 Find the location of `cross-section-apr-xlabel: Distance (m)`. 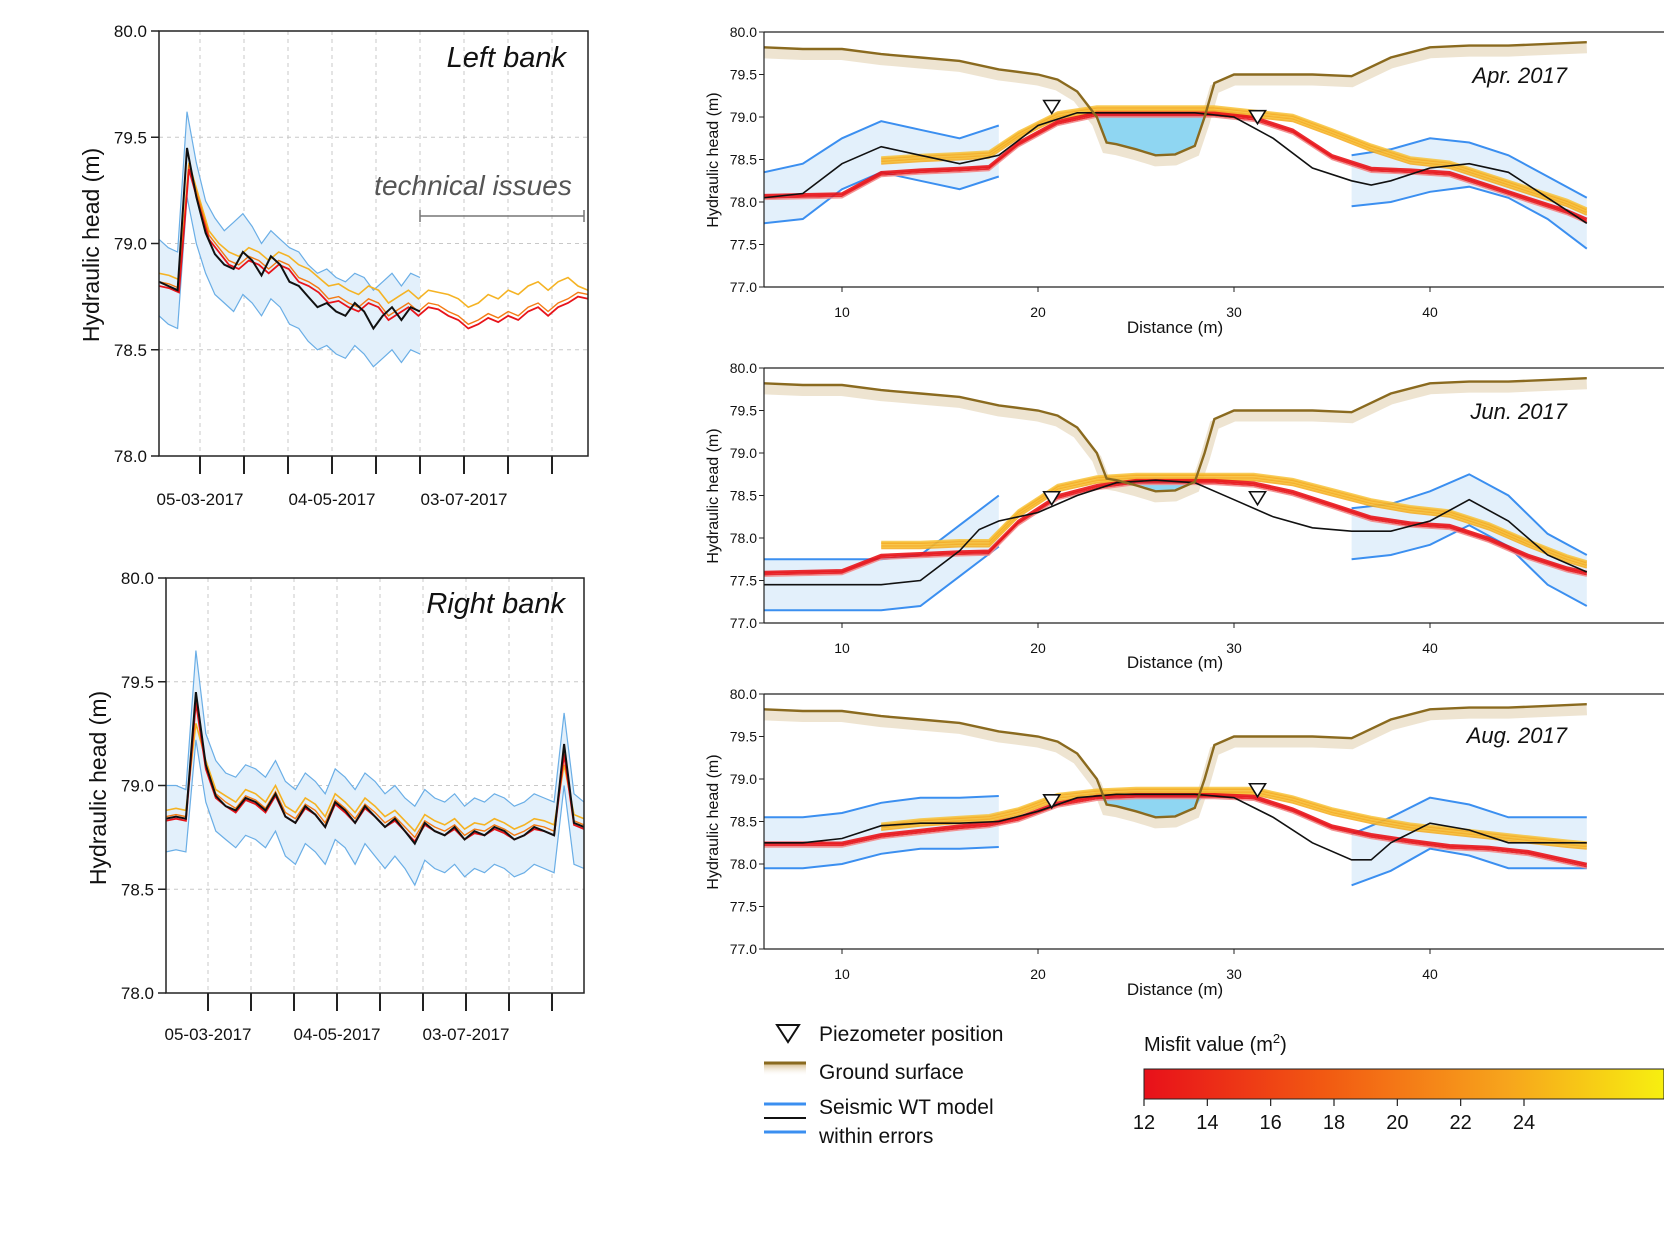

cross-section-apr-xlabel: Distance (m) is located at coordinates (1175, 327).